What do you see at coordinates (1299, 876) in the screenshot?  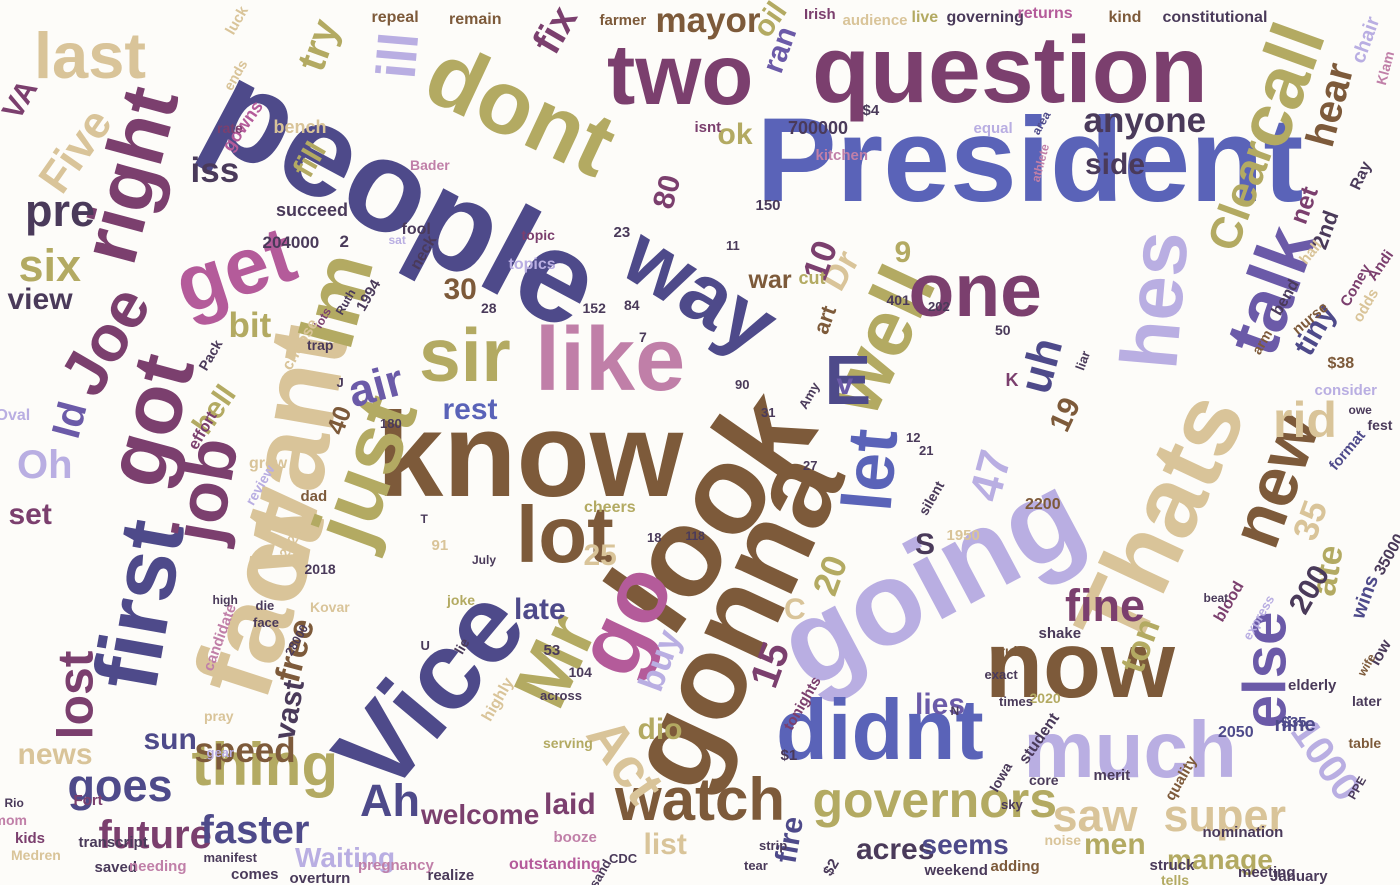 I see `word-january: January` at bounding box center [1299, 876].